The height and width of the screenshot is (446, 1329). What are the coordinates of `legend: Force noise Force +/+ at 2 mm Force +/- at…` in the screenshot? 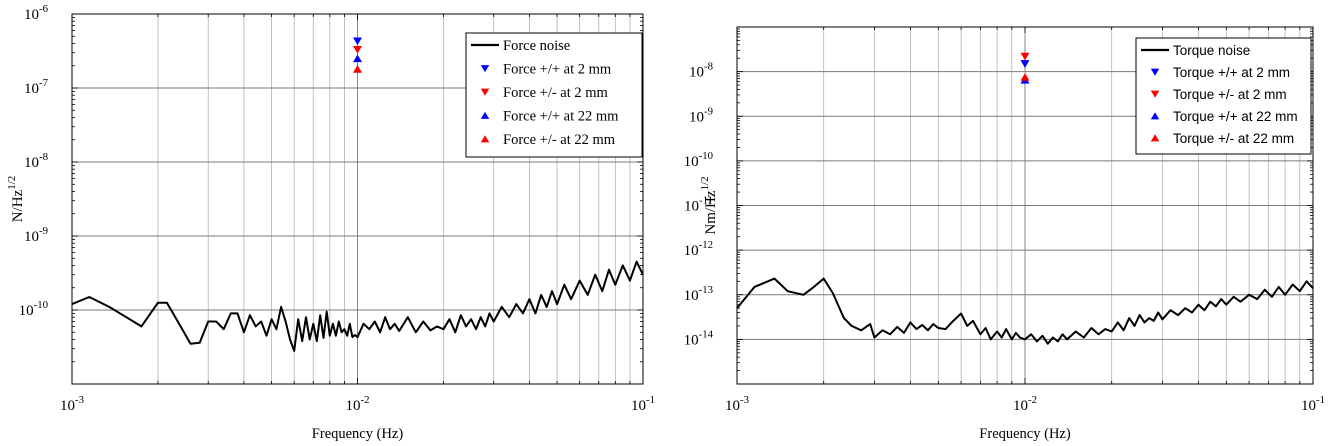 It's located at (554, 95).